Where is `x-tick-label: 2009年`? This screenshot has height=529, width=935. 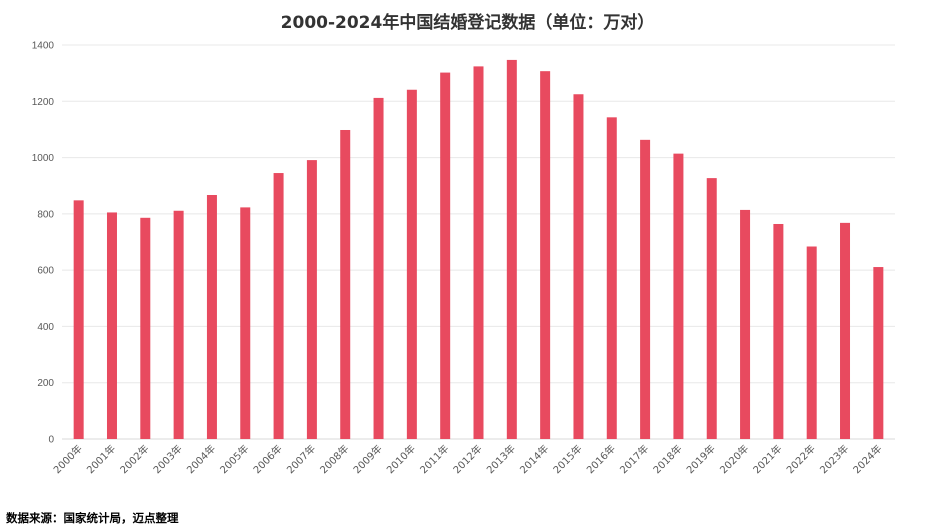 x-tick-label: 2009年 is located at coordinates (367, 459).